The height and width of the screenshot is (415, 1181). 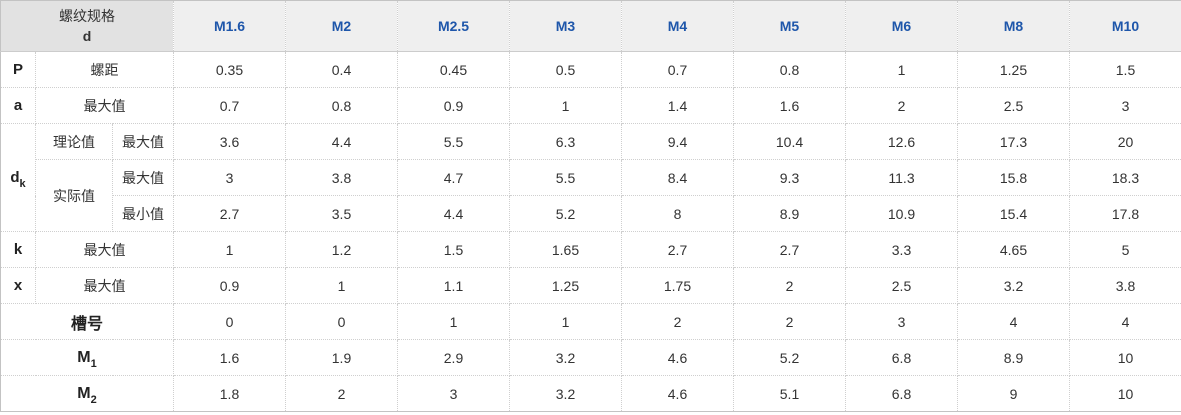 I want to click on row-label-slot-number: 槽号, so click(x=87, y=321).